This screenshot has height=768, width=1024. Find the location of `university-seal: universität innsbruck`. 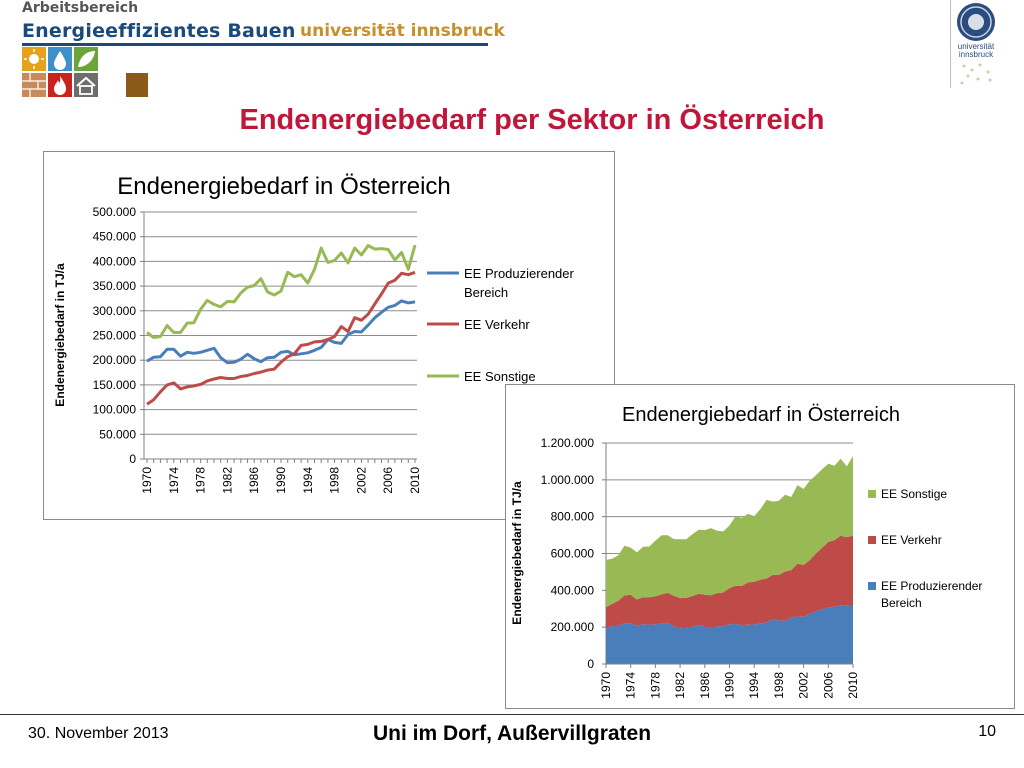

university-seal: universität innsbruck is located at coordinates (976, 44).